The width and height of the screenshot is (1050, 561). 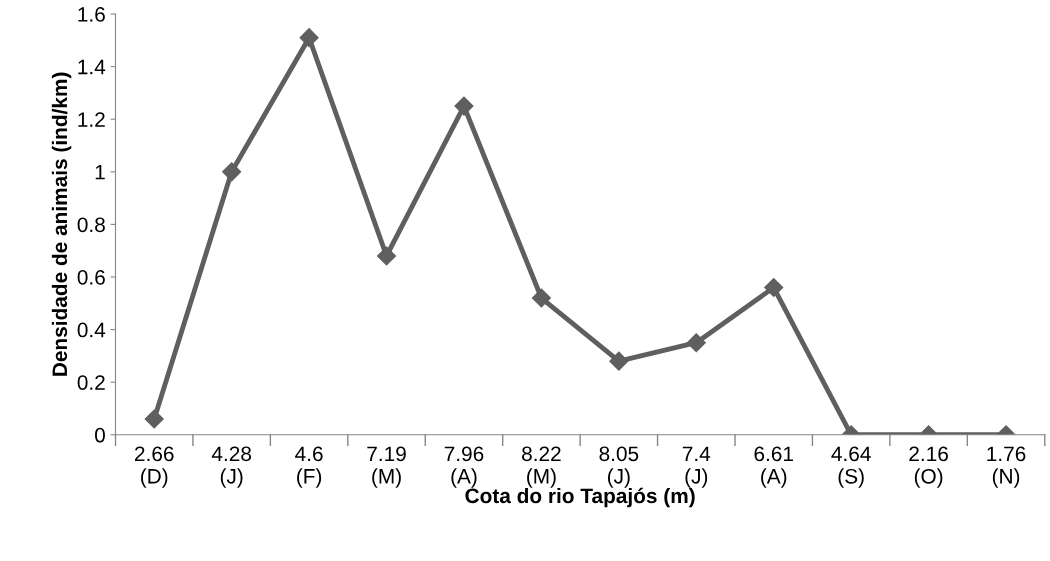 I want to click on y-axis-title: Densidade de animais (ind/km), so click(x=61, y=224).